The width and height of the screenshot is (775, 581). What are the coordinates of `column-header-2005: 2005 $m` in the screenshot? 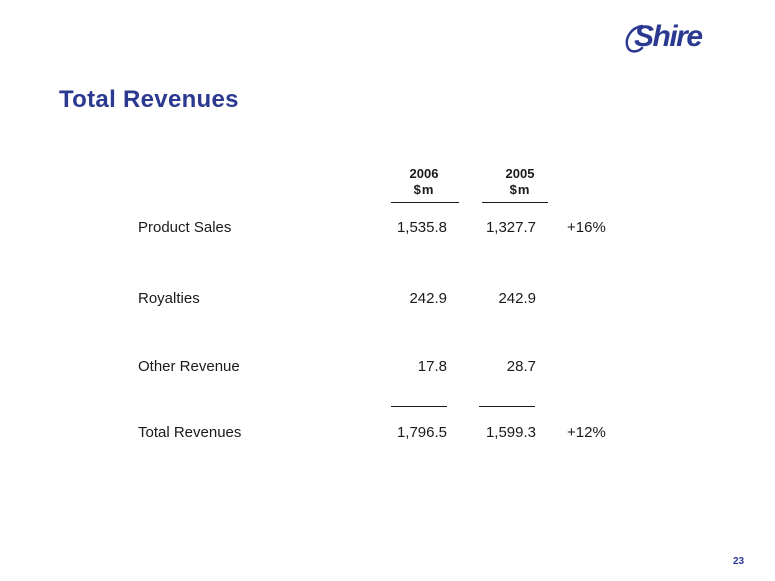 It's located at (520, 182).